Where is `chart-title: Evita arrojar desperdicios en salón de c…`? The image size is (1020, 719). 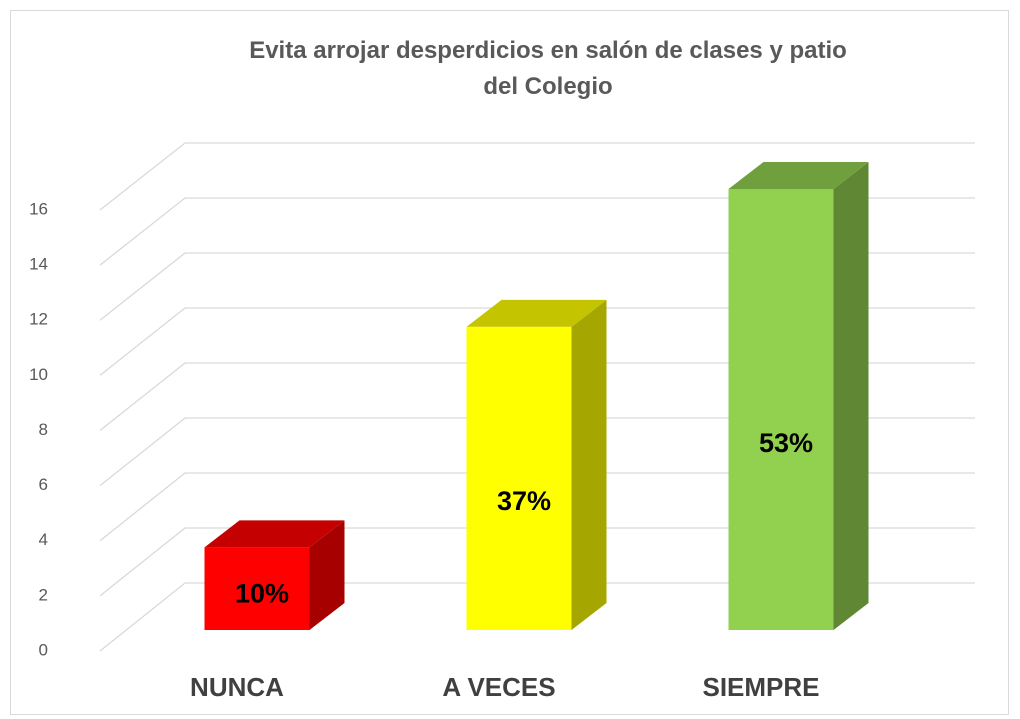 chart-title: Evita arrojar desperdicios en salón de c… is located at coordinates (548, 68).